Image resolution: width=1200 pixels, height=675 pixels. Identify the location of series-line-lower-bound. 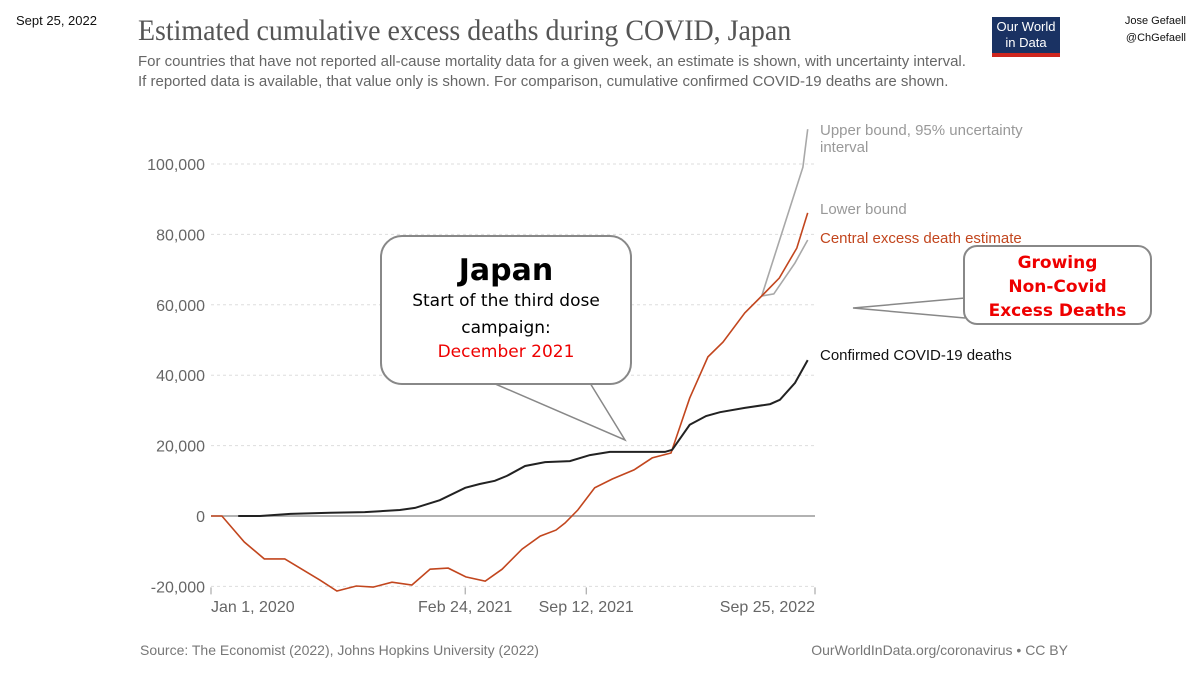
(785, 268).